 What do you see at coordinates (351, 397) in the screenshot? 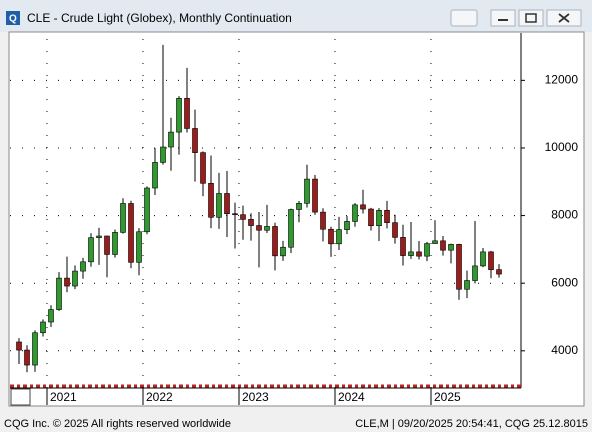
I see `x-tick-label: 2024` at bounding box center [351, 397].